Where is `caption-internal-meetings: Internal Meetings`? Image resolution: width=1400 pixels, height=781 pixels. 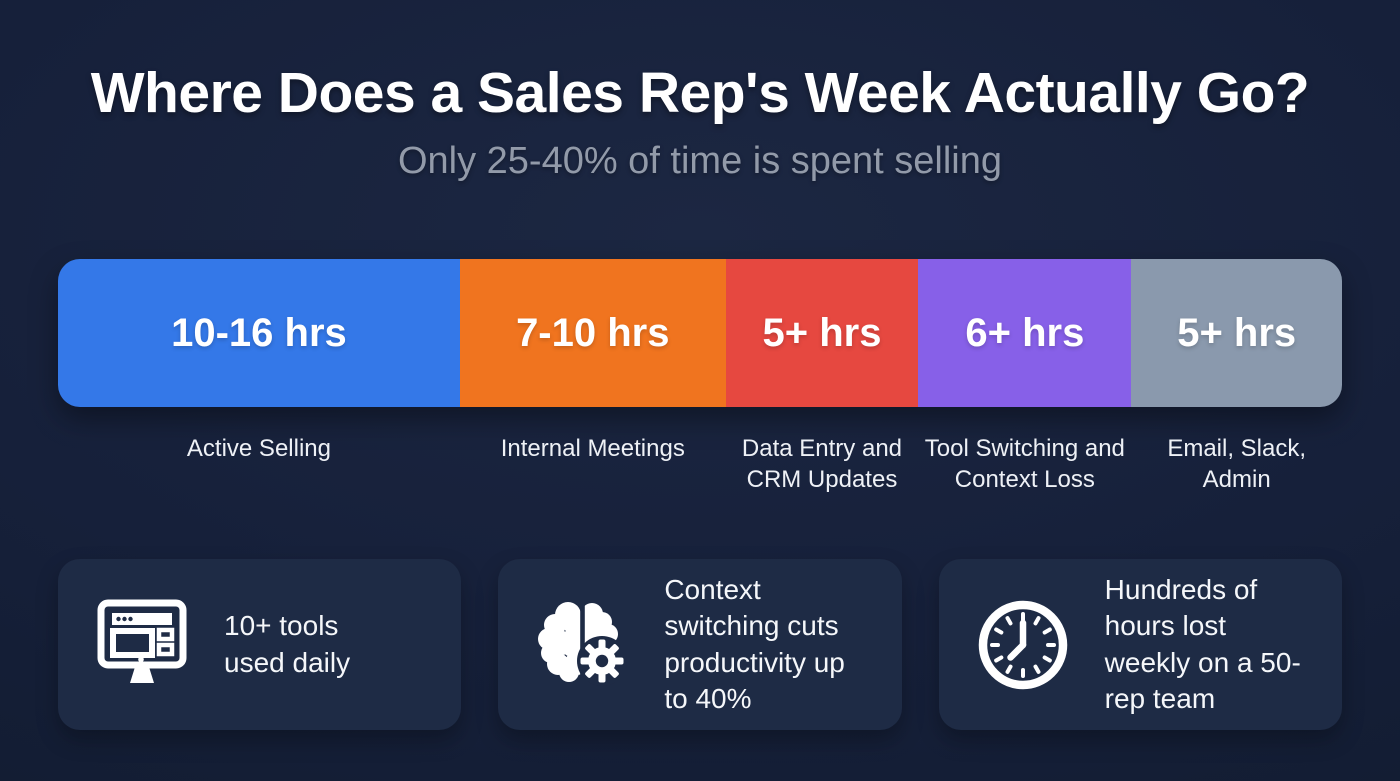
caption-internal-meetings: Internal Meetings is located at coordinates (593, 464).